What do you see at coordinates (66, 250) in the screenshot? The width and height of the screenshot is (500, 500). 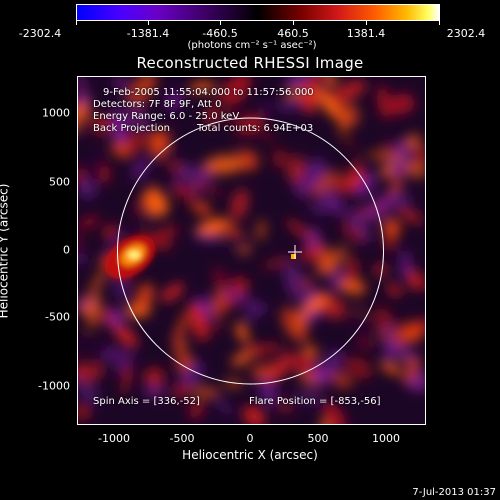 I see `y-tick-label: 0` at bounding box center [66, 250].